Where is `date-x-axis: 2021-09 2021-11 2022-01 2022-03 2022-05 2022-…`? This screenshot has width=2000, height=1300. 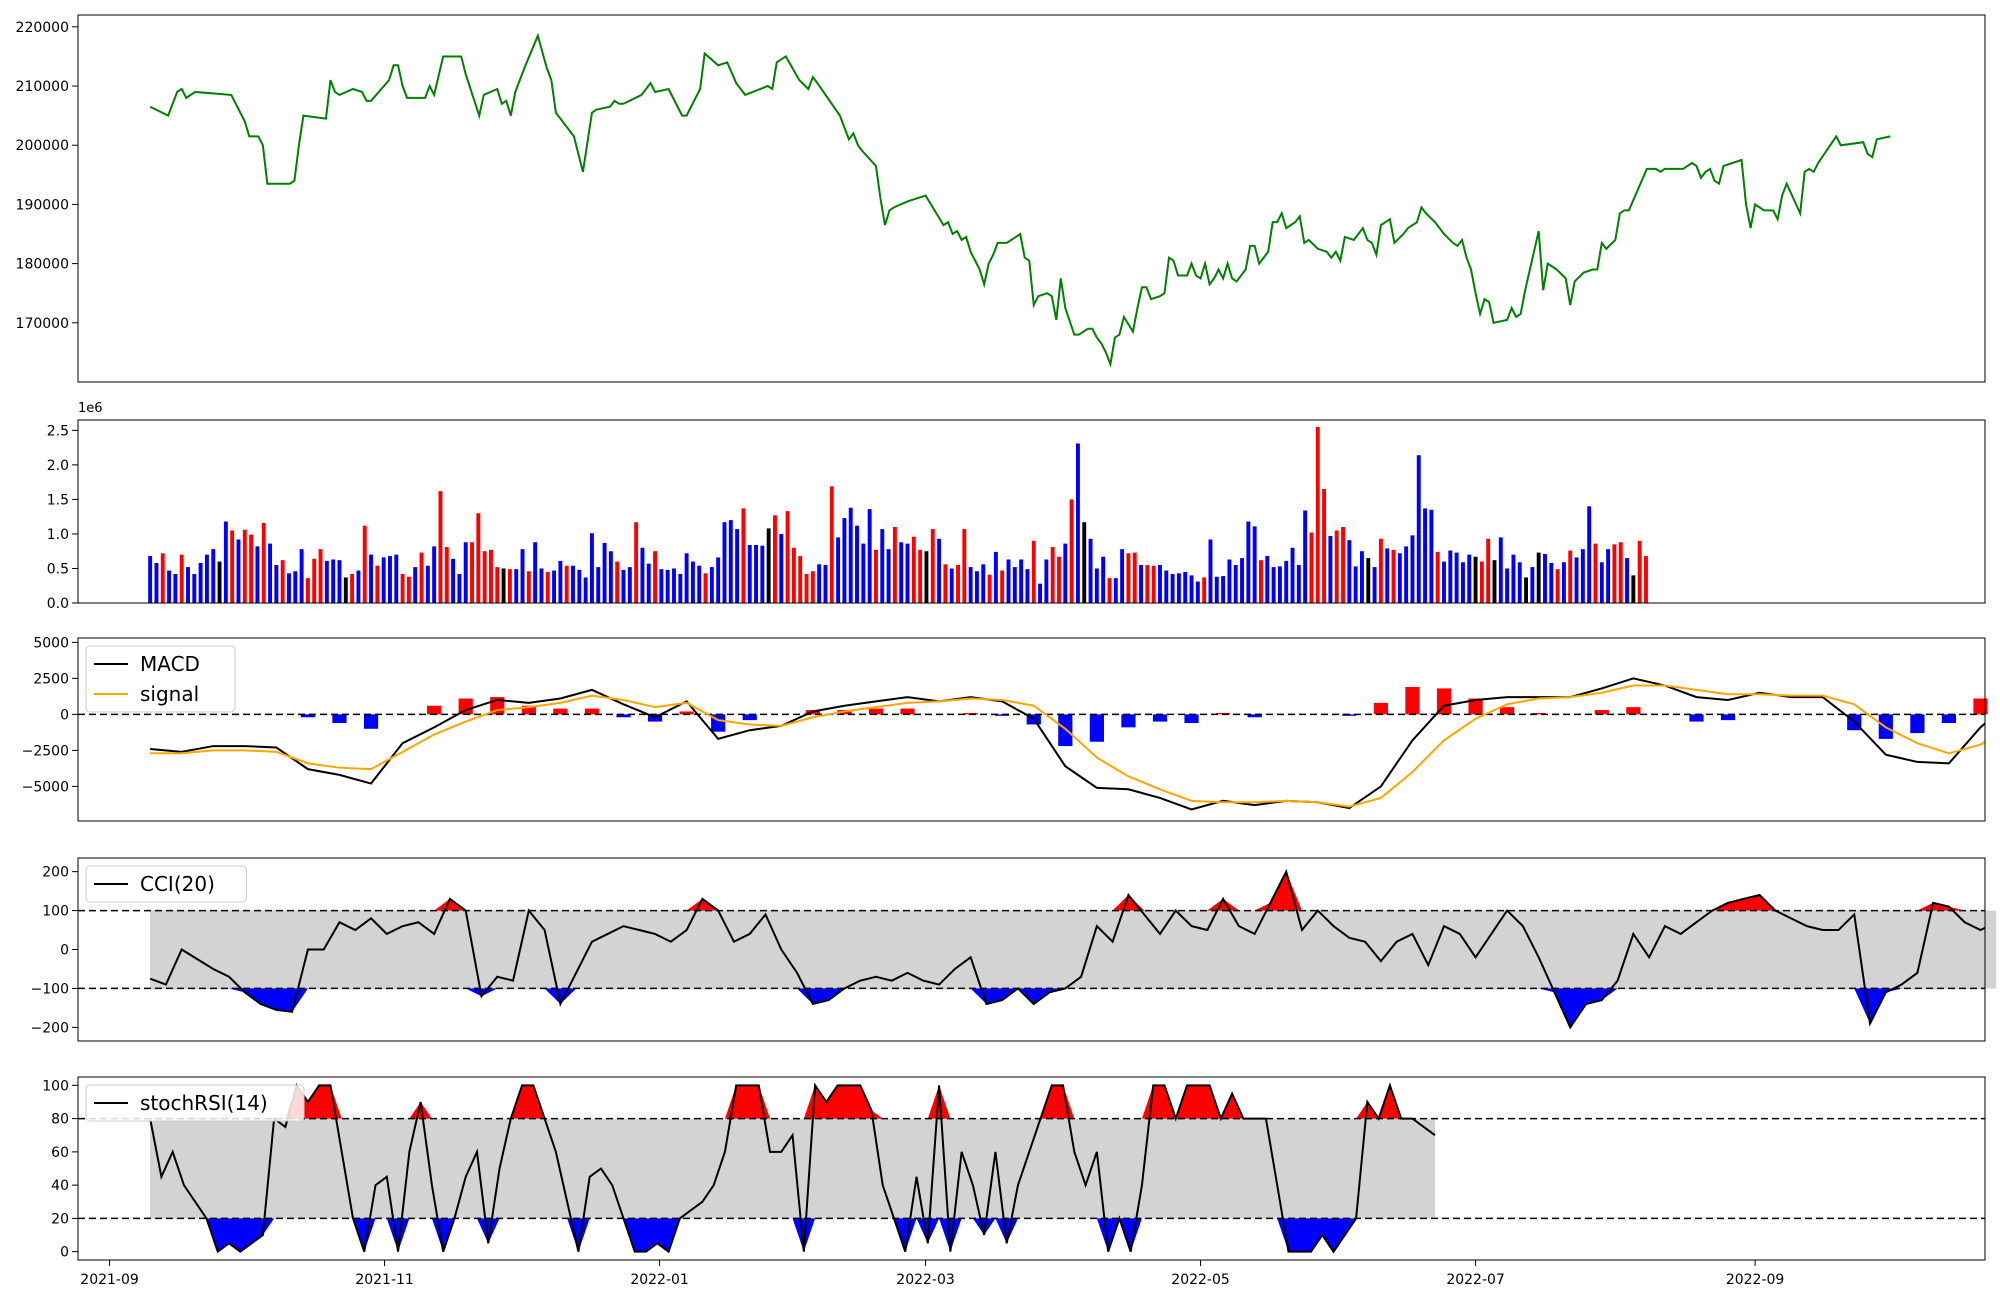 date-x-axis: 2021-09 2021-11 2022-01 2022-03 2022-05 2022-… is located at coordinates (932, 1274).